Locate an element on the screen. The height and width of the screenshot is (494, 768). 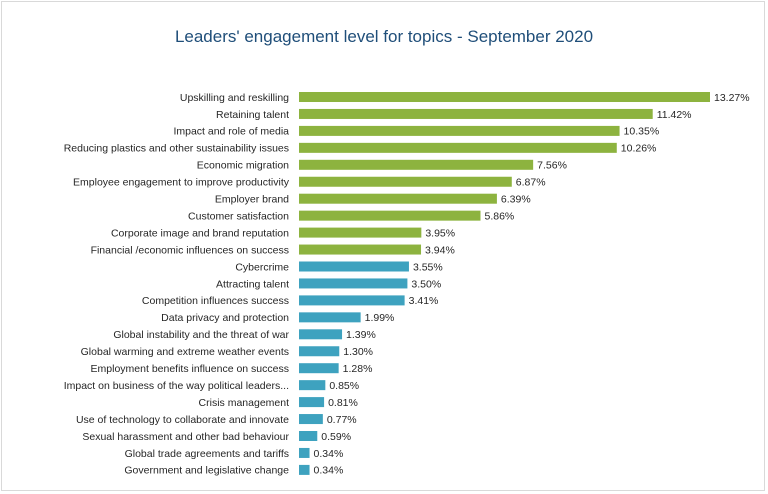
value-label: 5.86% is located at coordinates (499, 216).